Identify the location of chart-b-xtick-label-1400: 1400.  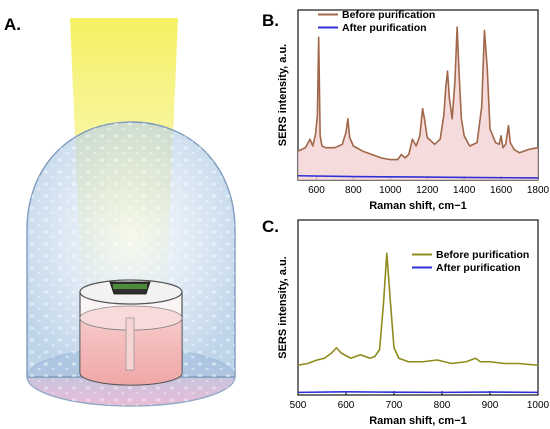
(464, 190).